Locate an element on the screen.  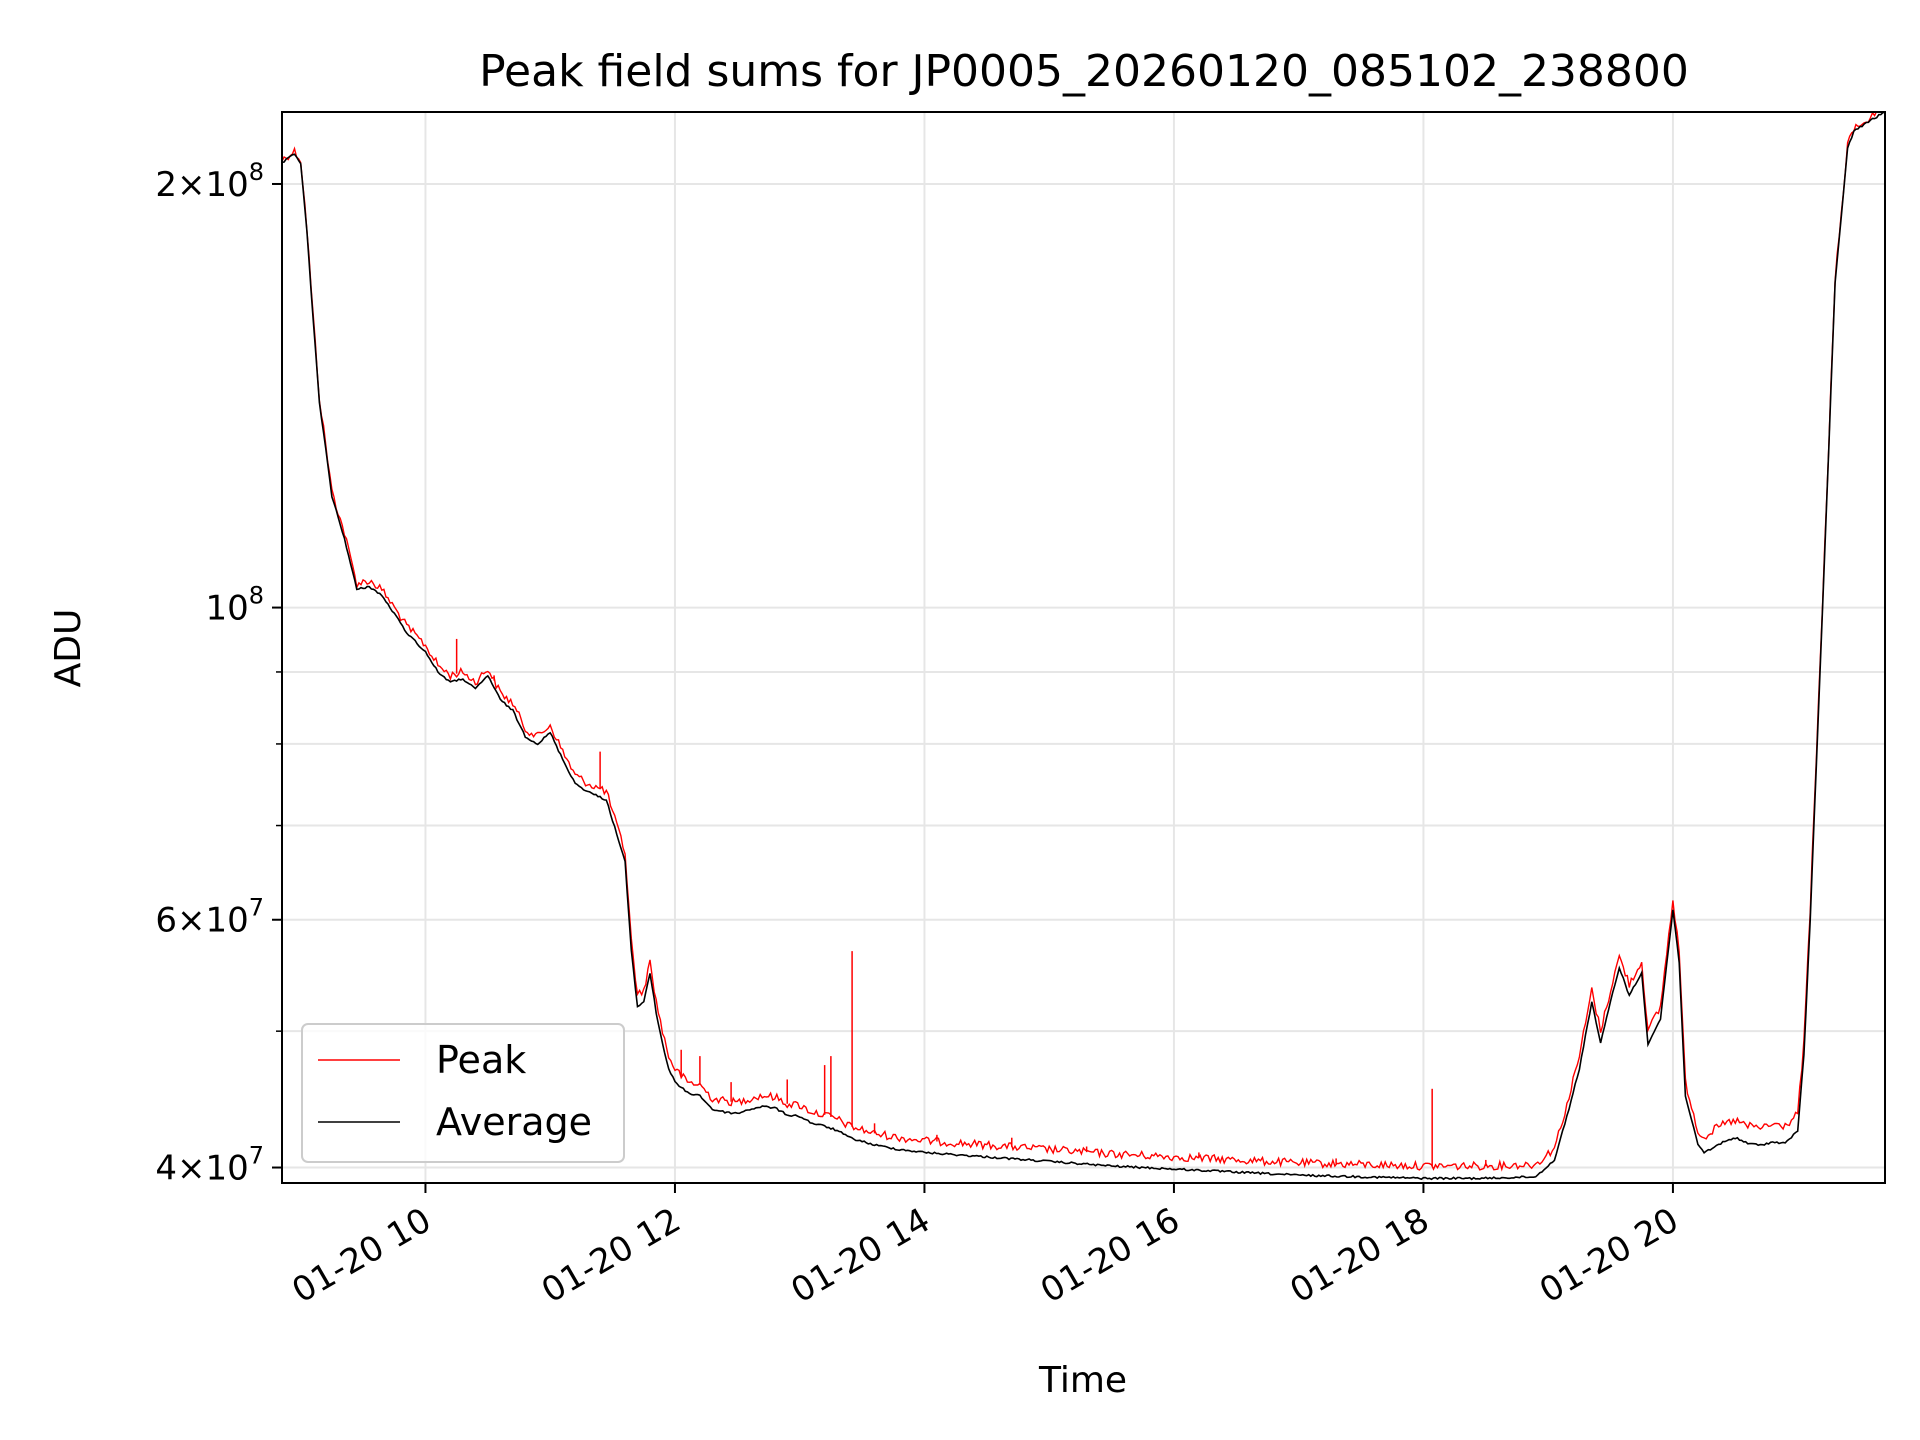
x-axis-label: Time is located at coordinates (1082, 1380).